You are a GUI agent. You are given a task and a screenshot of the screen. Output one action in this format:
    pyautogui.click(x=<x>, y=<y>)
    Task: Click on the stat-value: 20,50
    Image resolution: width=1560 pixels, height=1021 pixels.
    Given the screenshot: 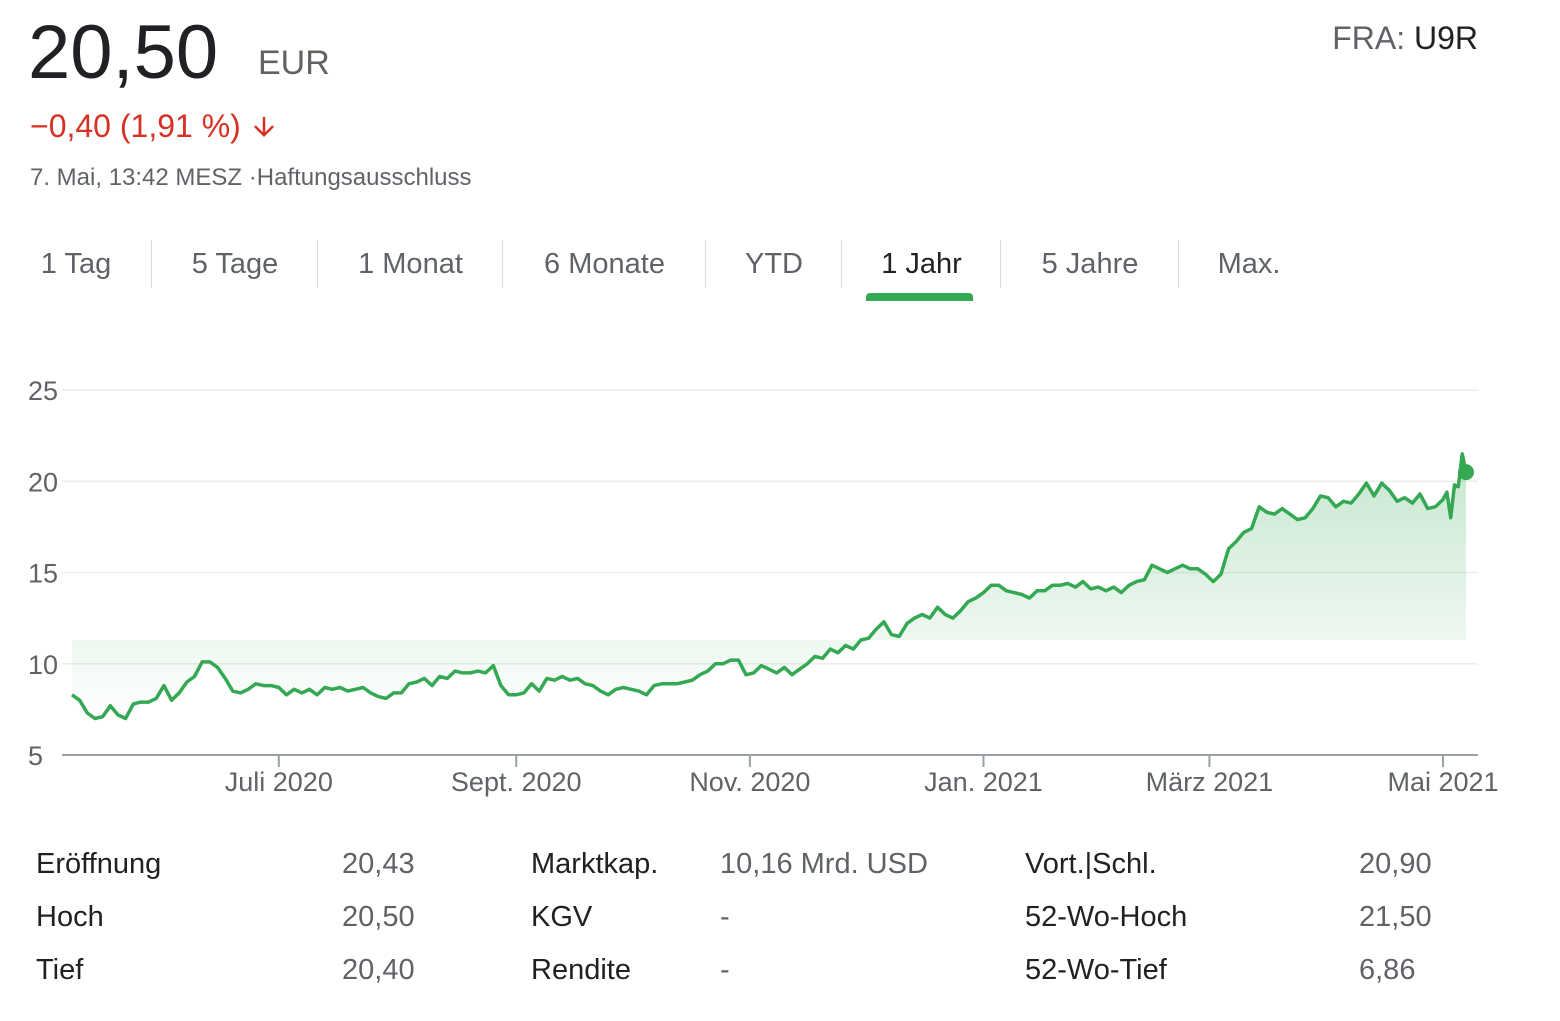 What is the action you would take?
    pyautogui.click(x=378, y=917)
    